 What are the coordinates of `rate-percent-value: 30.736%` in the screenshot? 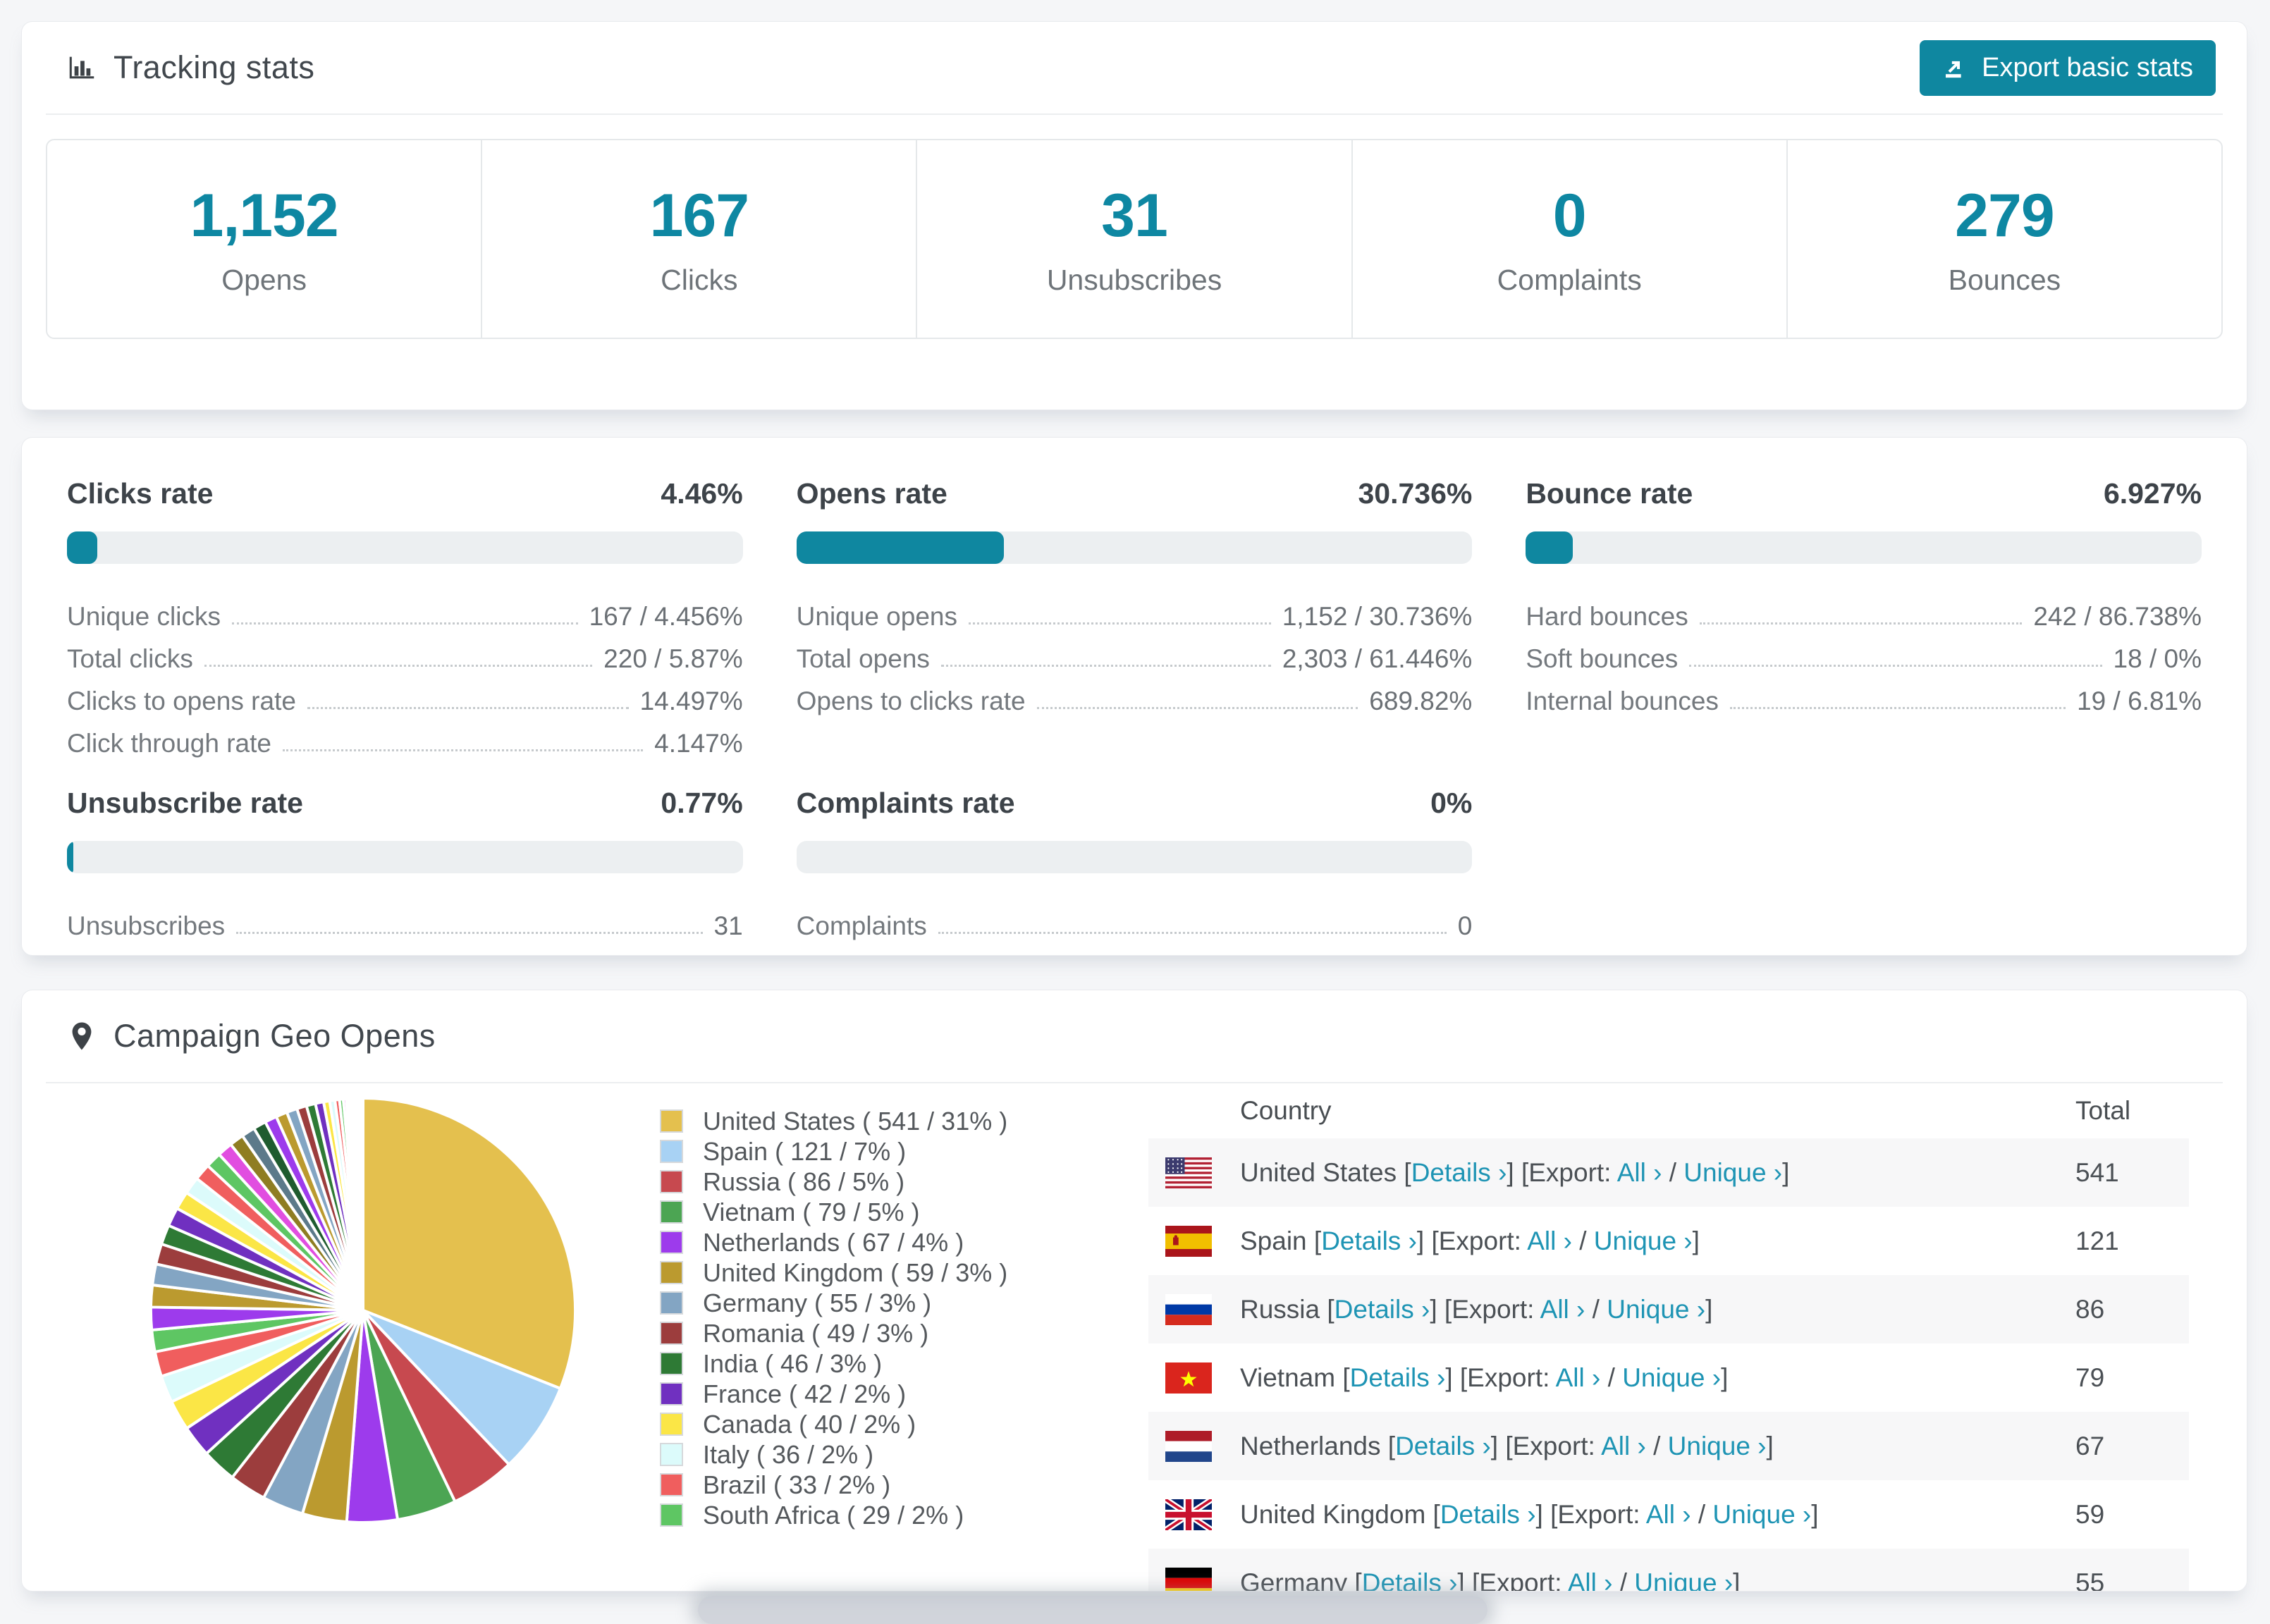 It's located at (1415, 494).